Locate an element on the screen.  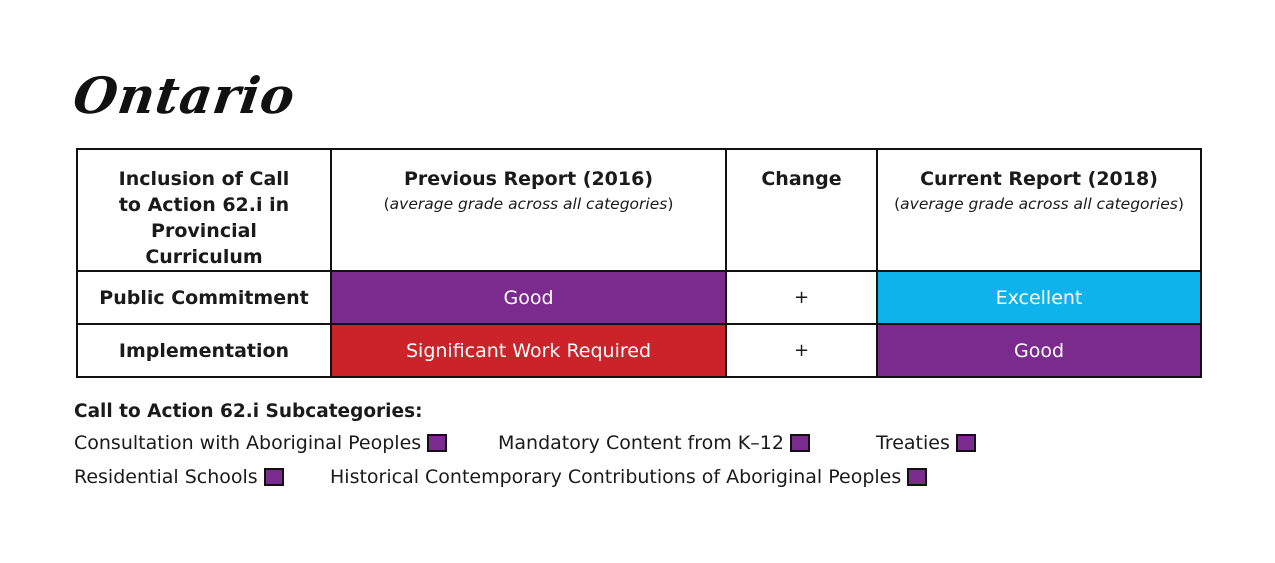
page-title: Ontario is located at coordinates (184, 95).